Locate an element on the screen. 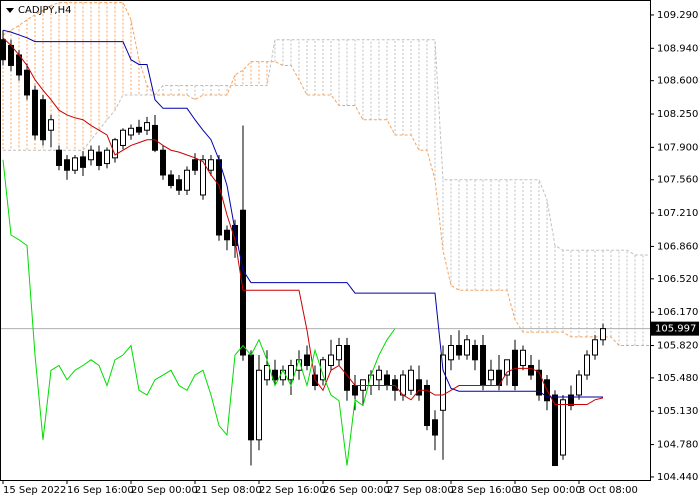 The width and height of the screenshot is (700, 500). x-tick-label: 22 Sep 16:00 is located at coordinates (292, 490).